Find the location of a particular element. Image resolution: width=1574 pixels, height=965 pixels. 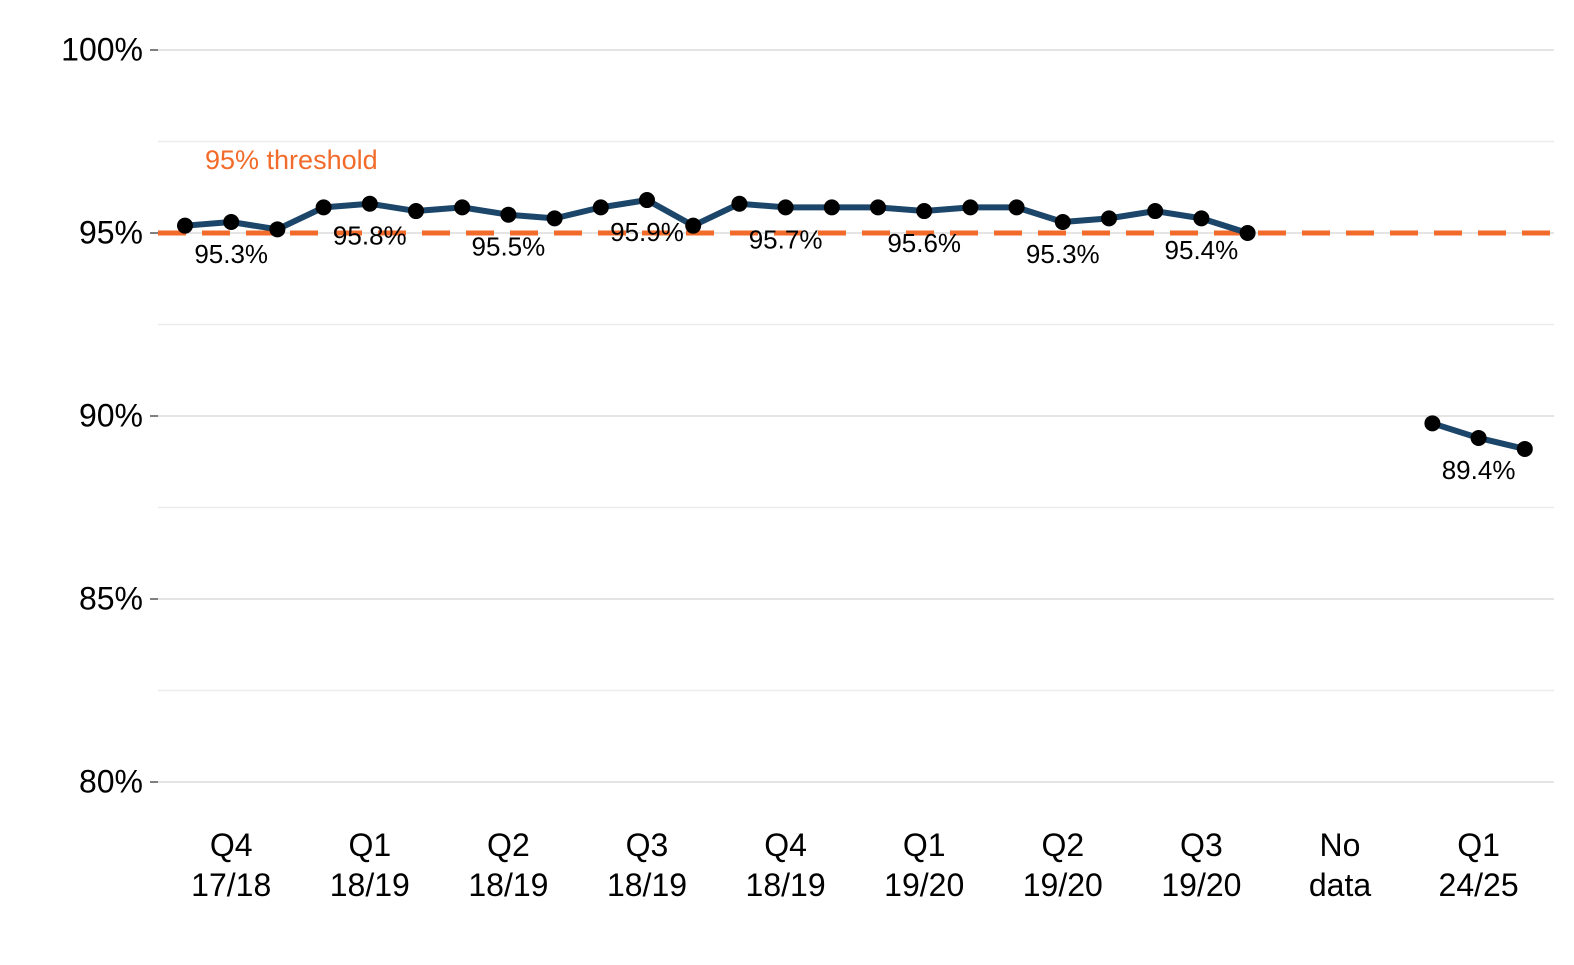

x-tick-label: No data is located at coordinates (1340, 865).